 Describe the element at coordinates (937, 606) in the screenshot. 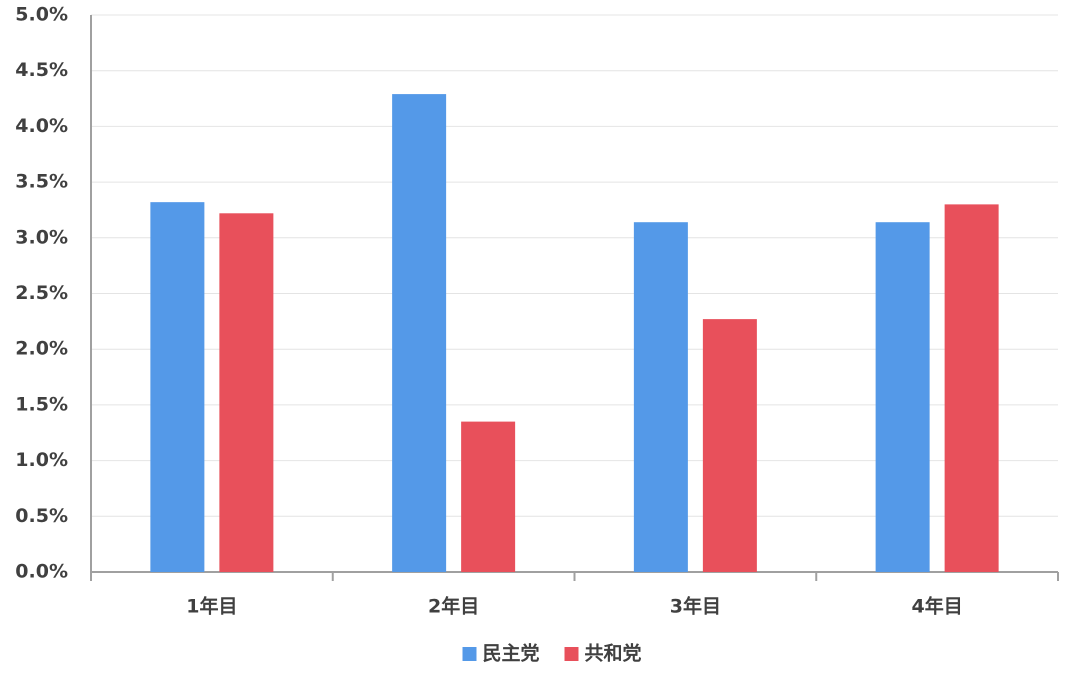

I see `x-tick-label: 4年目` at that location.